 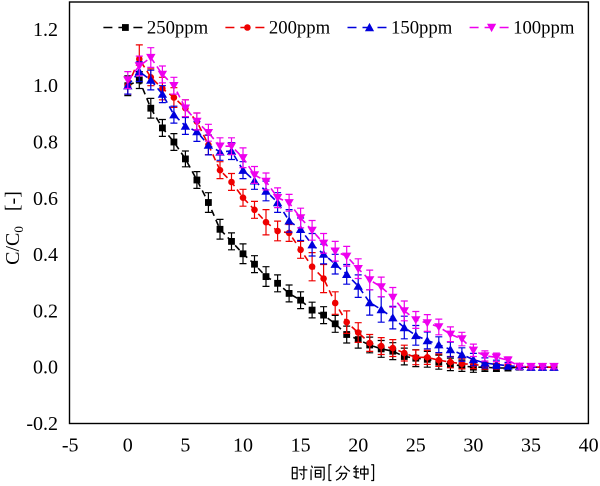 What do you see at coordinates (128, 446) in the screenshot?
I see `svg-text: 0` at bounding box center [128, 446].